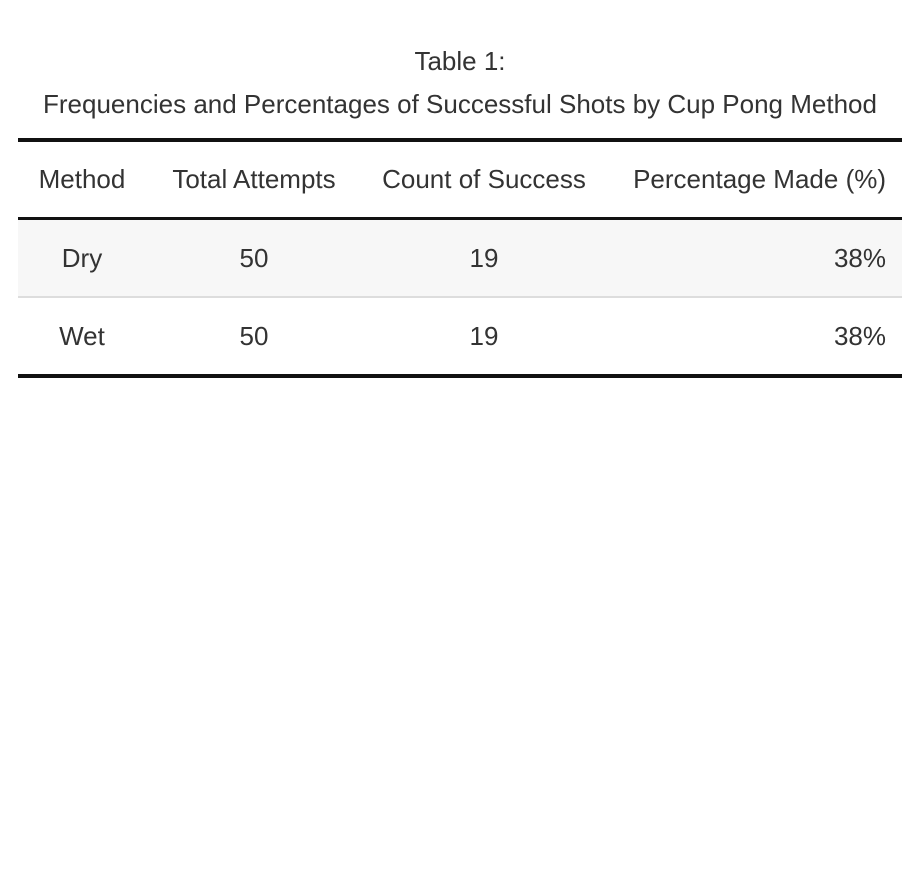 Image resolution: width=916 pixels, height=870 pixels. I want to click on table-row: Dry 50 19 38%, so click(460, 257).